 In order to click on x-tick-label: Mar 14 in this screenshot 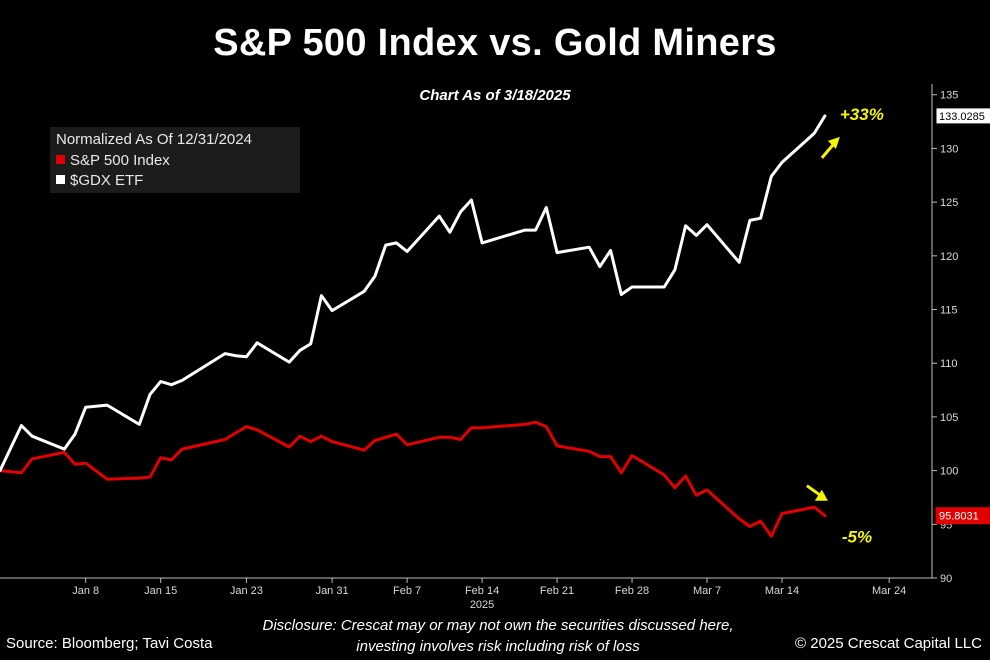, I will do `click(782, 591)`.